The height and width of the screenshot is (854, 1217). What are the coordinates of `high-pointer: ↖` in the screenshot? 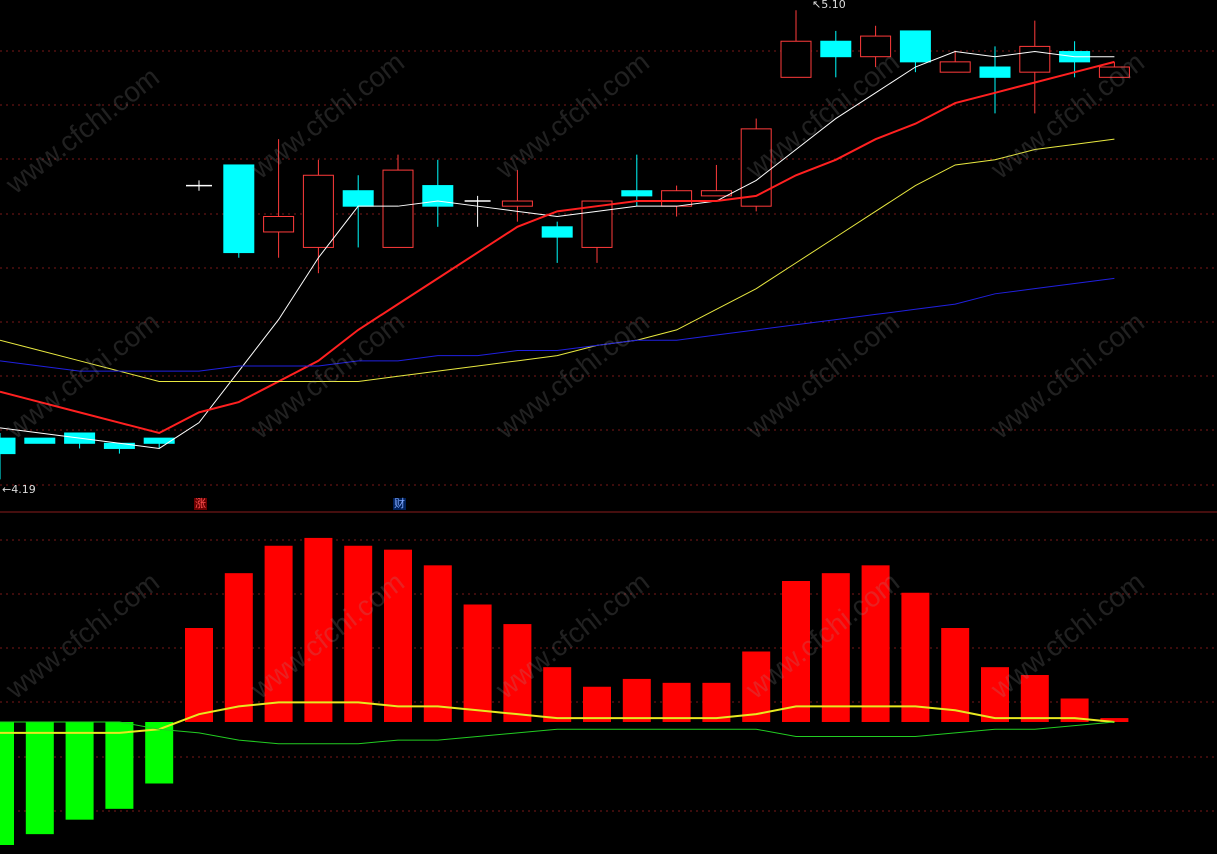 It's located at (817, 5).